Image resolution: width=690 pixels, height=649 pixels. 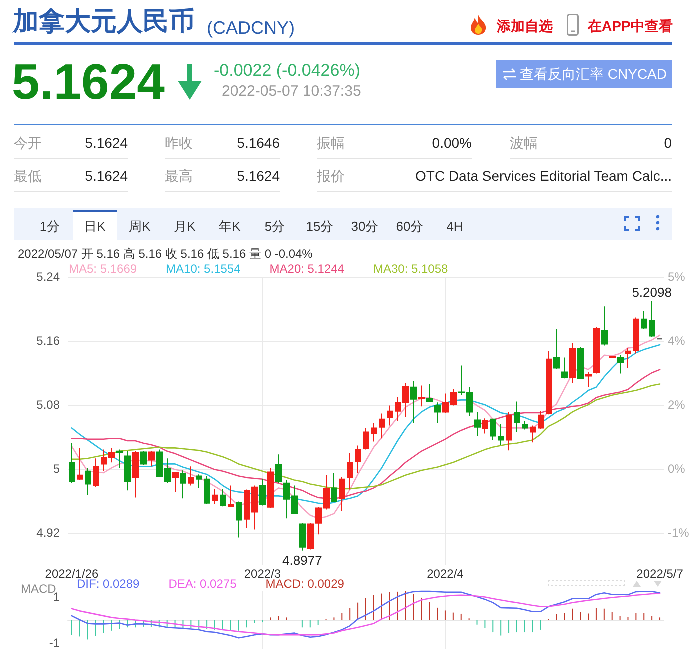 I want to click on text: 月K, so click(x=185, y=226).